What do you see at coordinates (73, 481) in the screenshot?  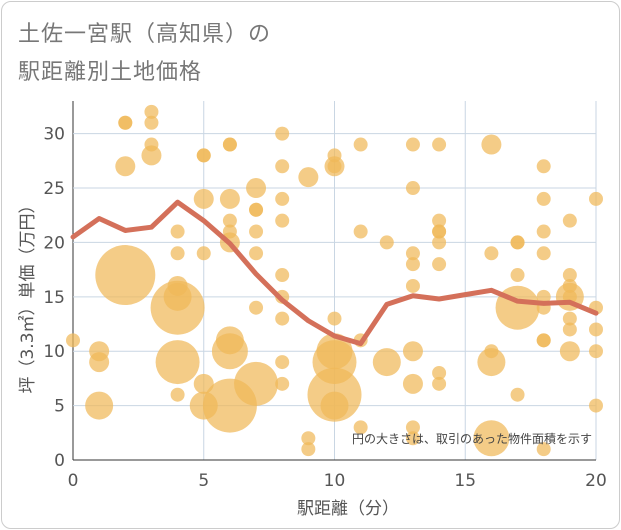 I see `x-tick-label: 0` at bounding box center [73, 481].